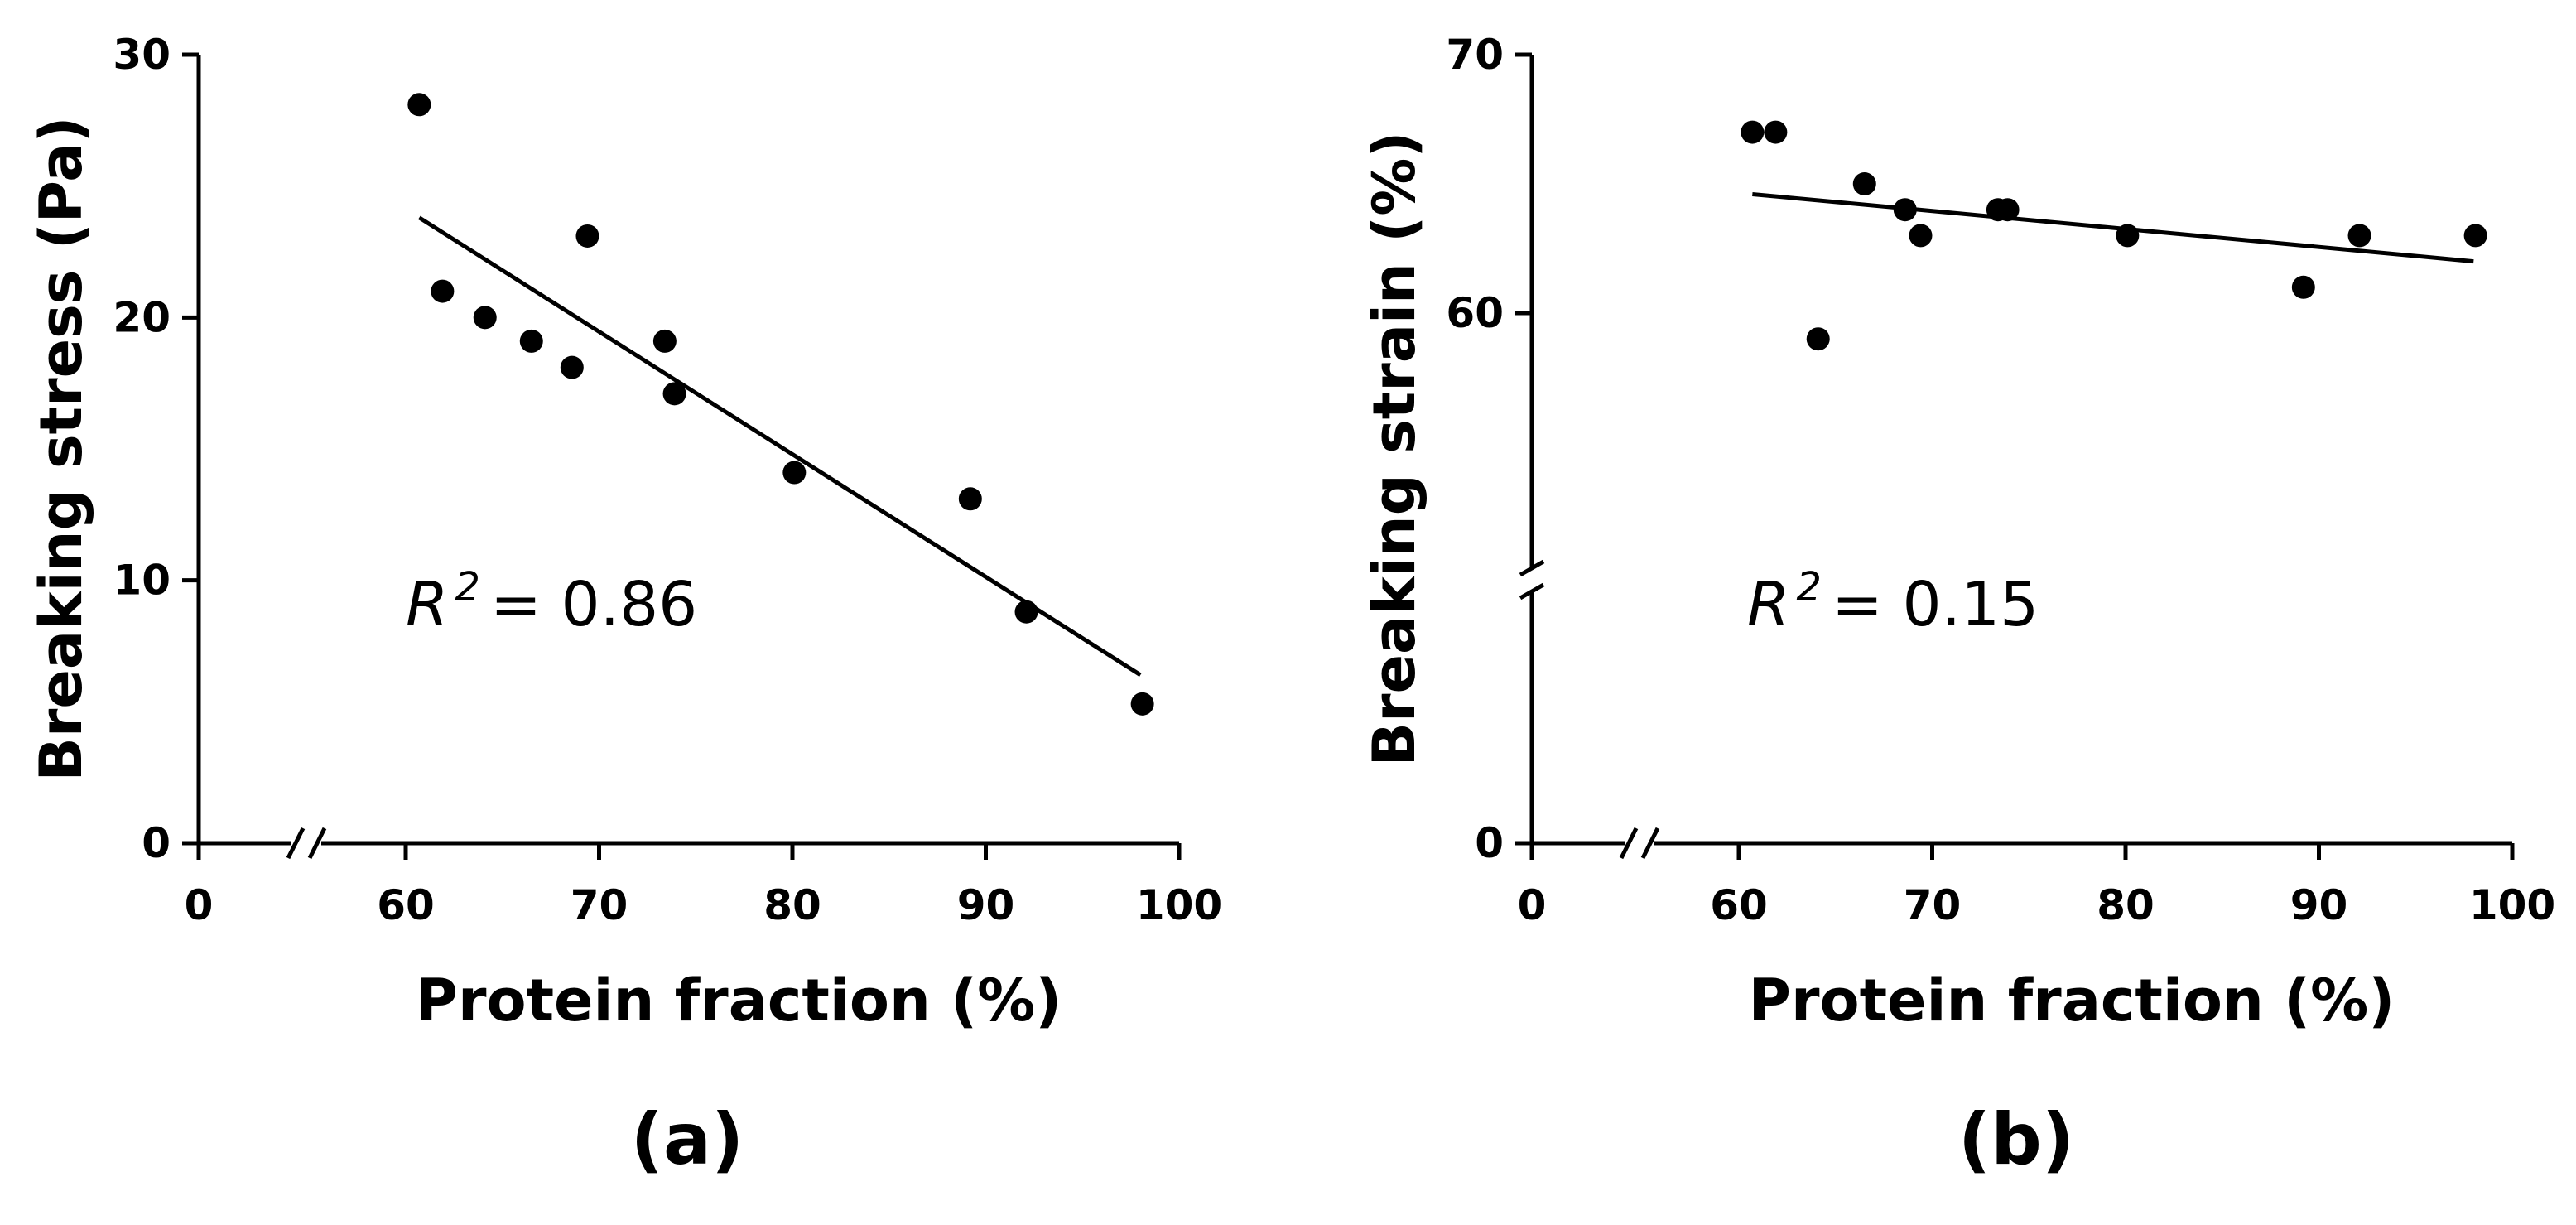 Image resolution: width=2576 pixels, height=1225 pixels. I want to click on y-tick-label: 70, so click(1475, 55).